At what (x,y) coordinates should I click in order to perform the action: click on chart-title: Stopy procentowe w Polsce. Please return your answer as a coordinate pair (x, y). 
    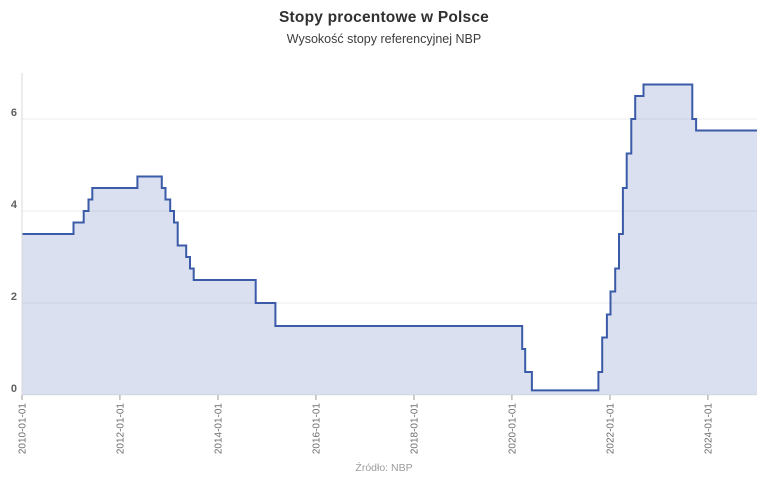
    Looking at the image, I should click on (384, 17).